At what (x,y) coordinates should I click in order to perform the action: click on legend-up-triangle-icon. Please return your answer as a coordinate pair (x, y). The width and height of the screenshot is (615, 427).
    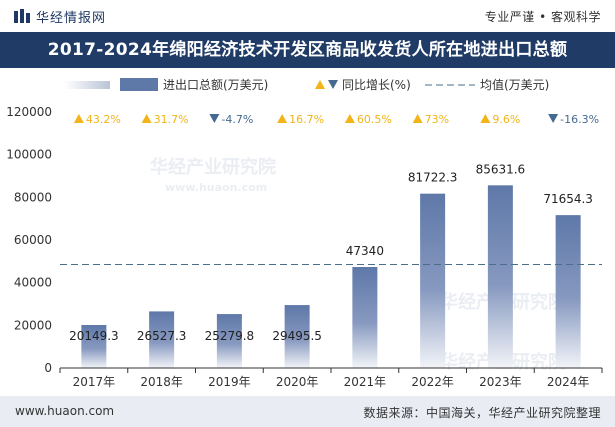
    Looking at the image, I should click on (320, 84).